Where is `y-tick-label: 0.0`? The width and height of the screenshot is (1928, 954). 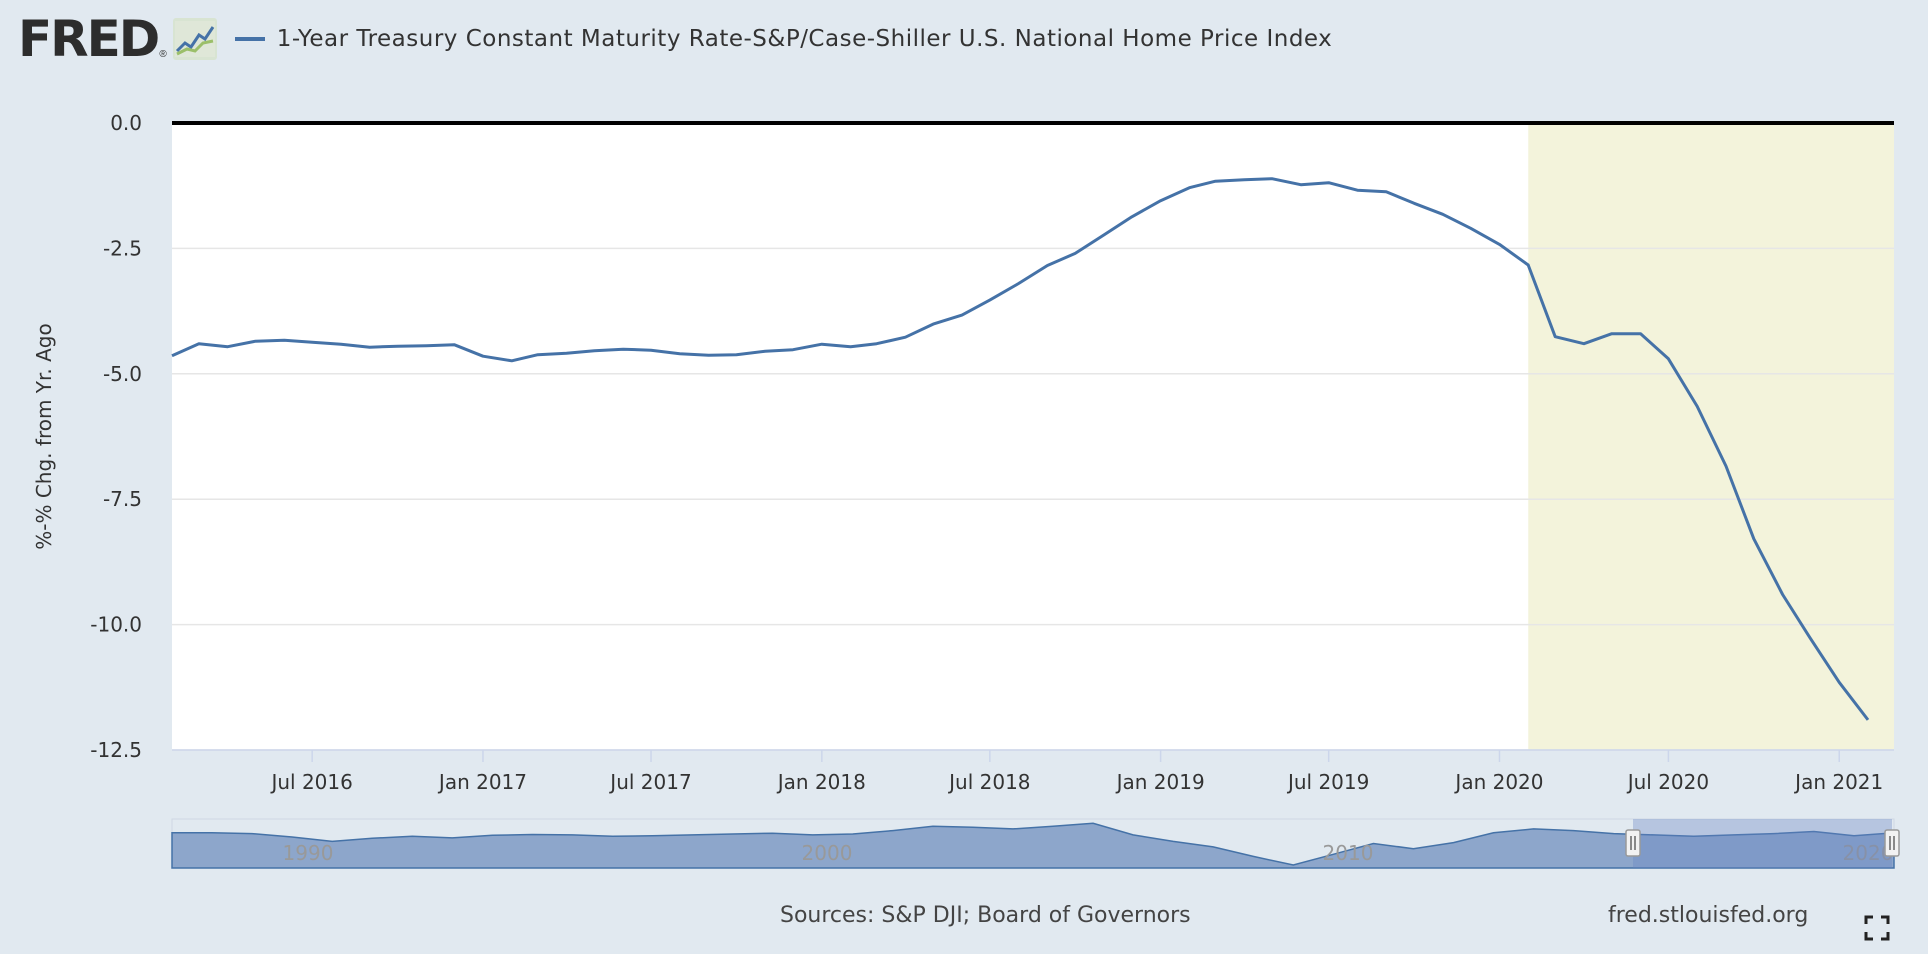
y-tick-label: 0.0 is located at coordinates (126, 123).